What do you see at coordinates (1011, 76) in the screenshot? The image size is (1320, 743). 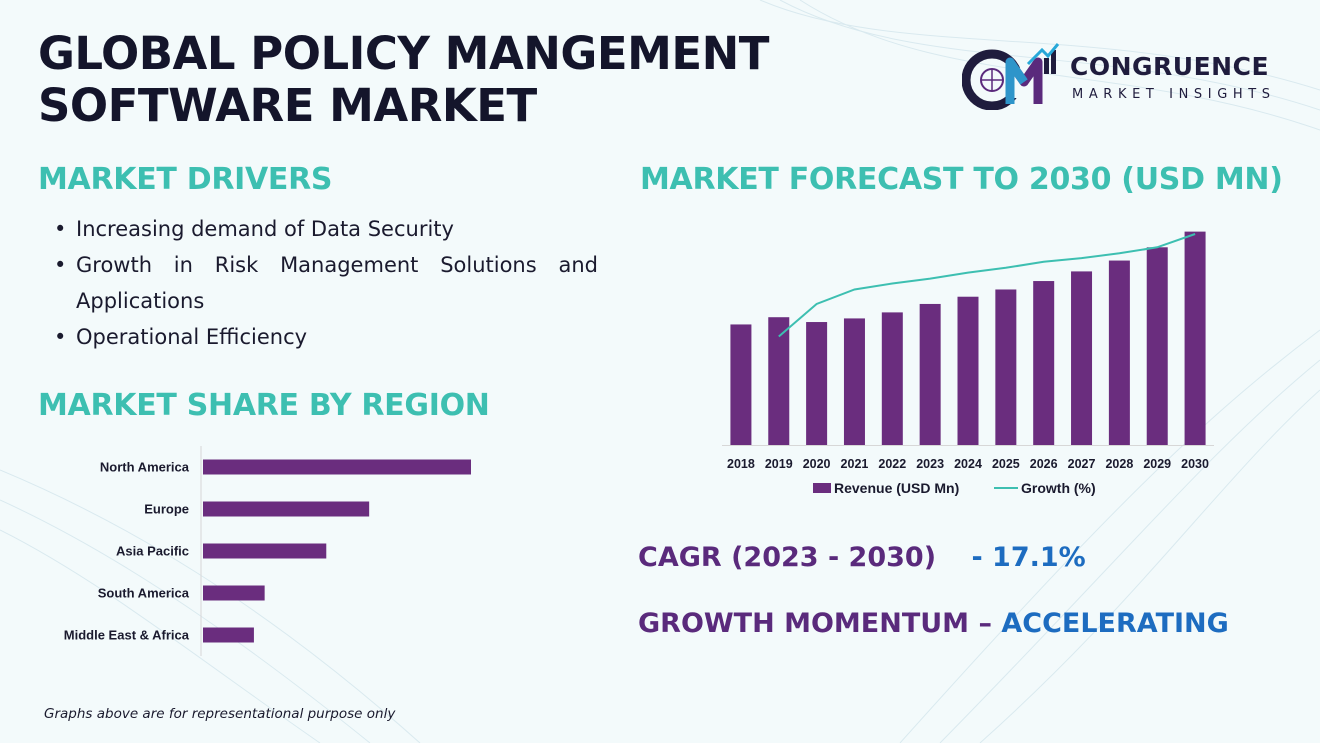 I see `logo-mark-icon` at bounding box center [1011, 76].